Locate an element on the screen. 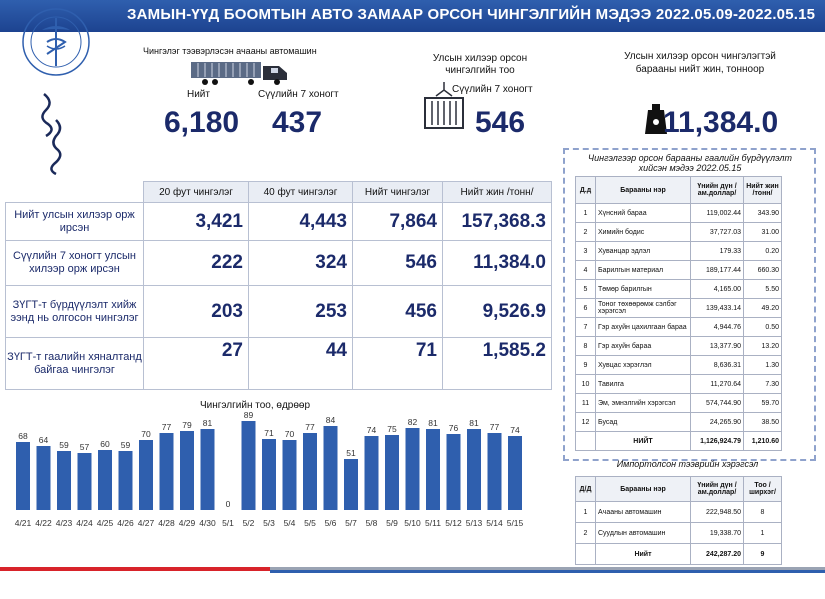 Image resolution: width=825 pixels, height=599 pixels. data-label: 59 is located at coordinates (126, 445).